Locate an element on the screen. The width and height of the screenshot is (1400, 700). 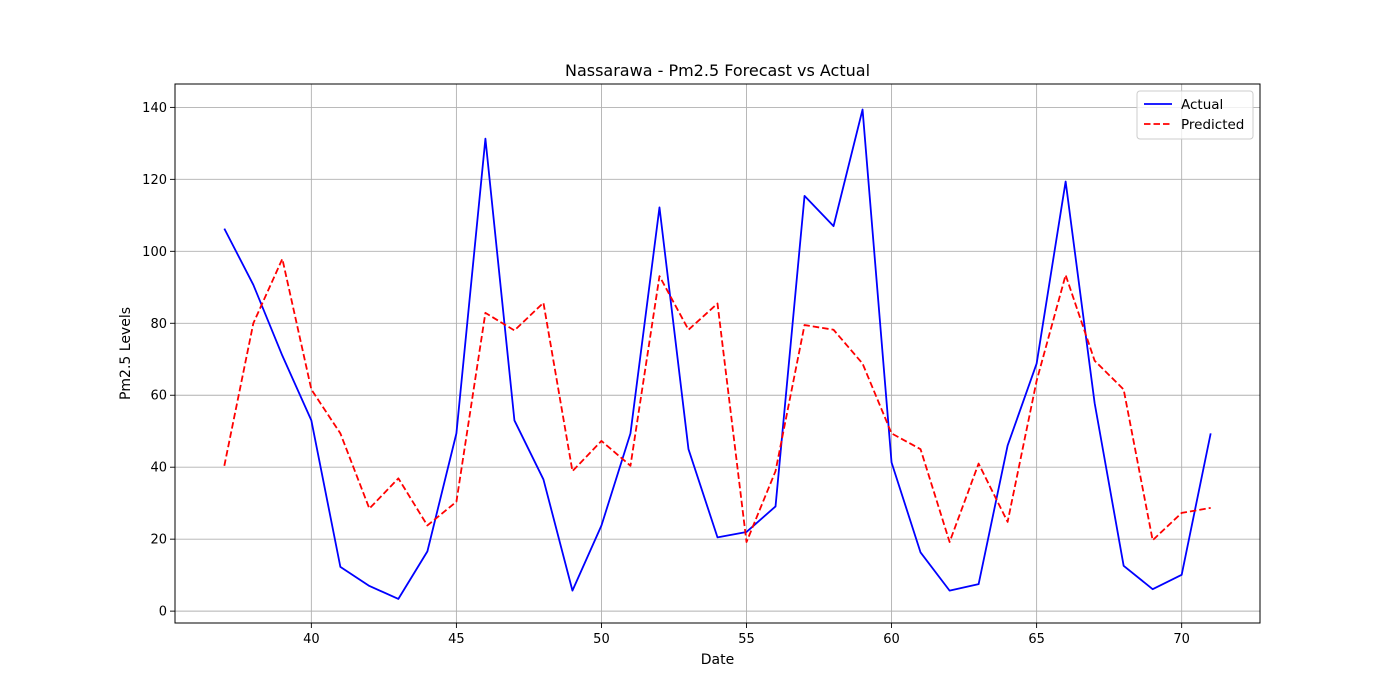
y-tick-label: 120 is located at coordinates (154, 180).